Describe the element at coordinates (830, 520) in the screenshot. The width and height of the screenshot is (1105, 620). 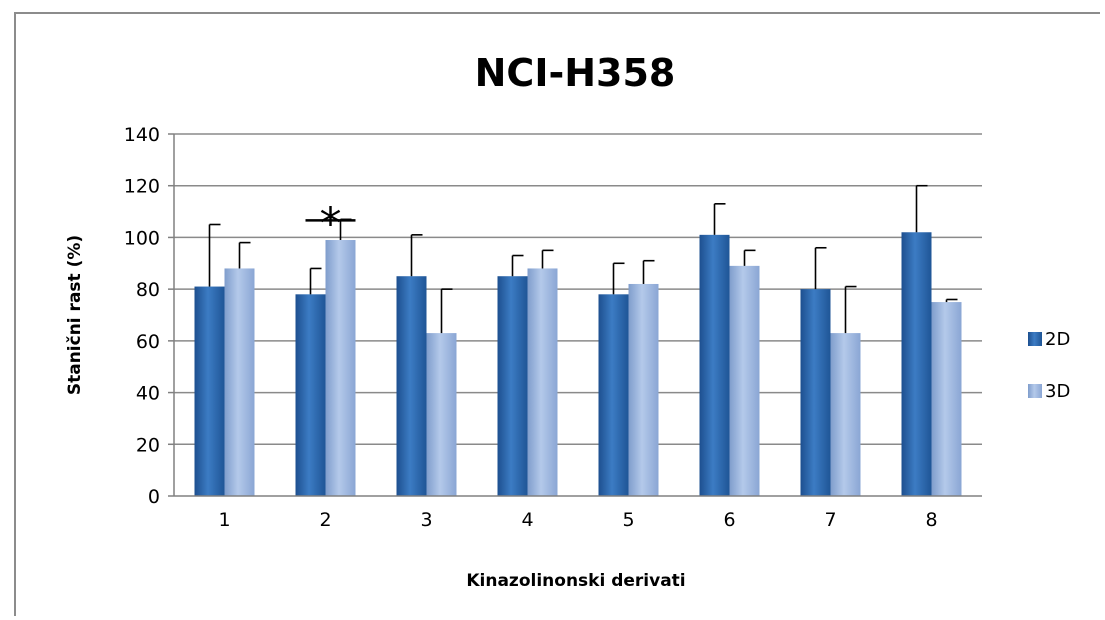
I see `x-tick-label: 7` at that location.